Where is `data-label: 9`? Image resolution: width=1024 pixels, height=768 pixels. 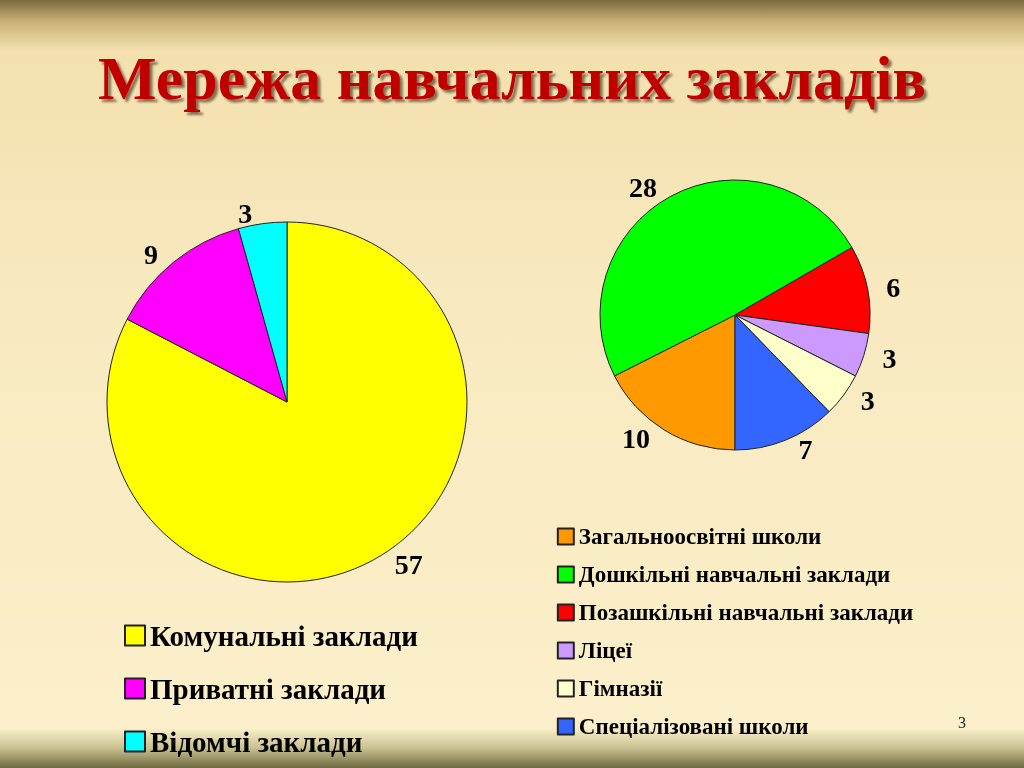
data-label: 9 is located at coordinates (151, 255).